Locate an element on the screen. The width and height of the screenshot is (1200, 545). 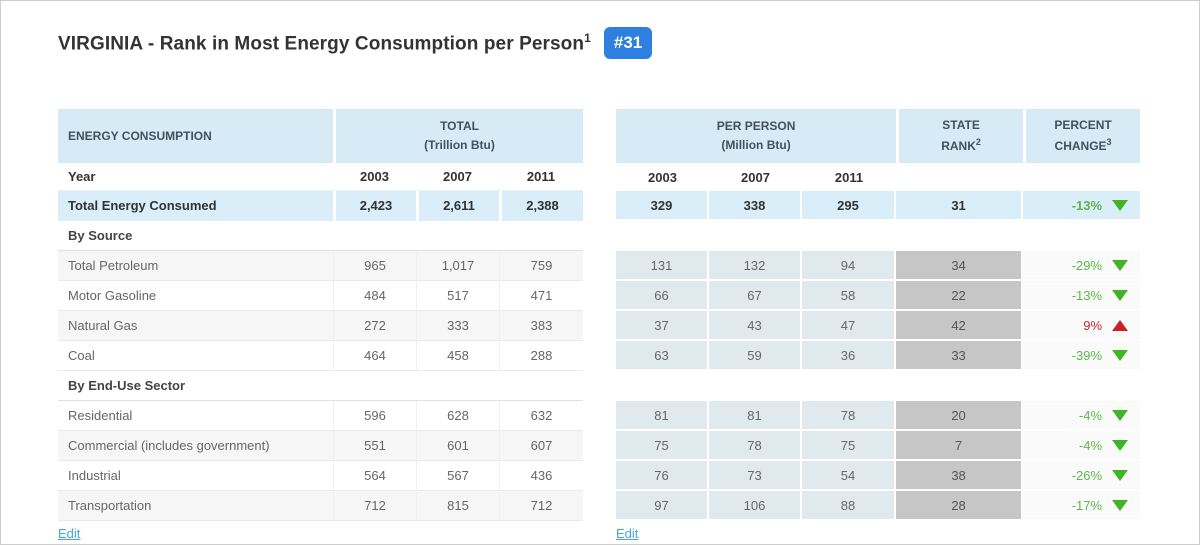
percent-change-header-text: CHANGE is located at coordinates (1080, 146).